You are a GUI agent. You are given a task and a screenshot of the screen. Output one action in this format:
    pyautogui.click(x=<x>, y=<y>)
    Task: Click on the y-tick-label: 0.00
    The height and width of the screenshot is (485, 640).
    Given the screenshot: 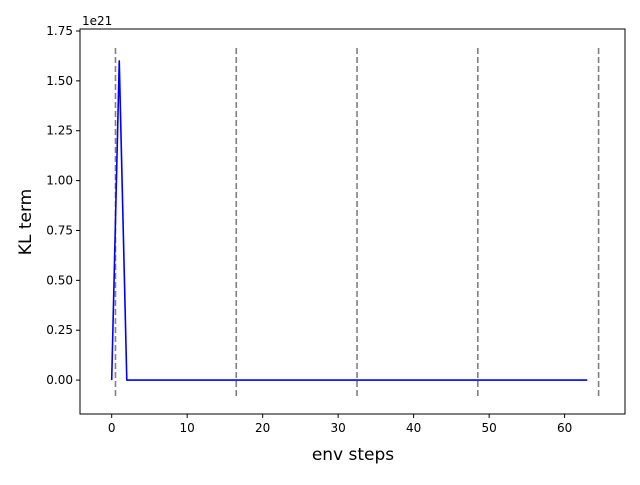 What is the action you would take?
    pyautogui.click(x=59, y=380)
    